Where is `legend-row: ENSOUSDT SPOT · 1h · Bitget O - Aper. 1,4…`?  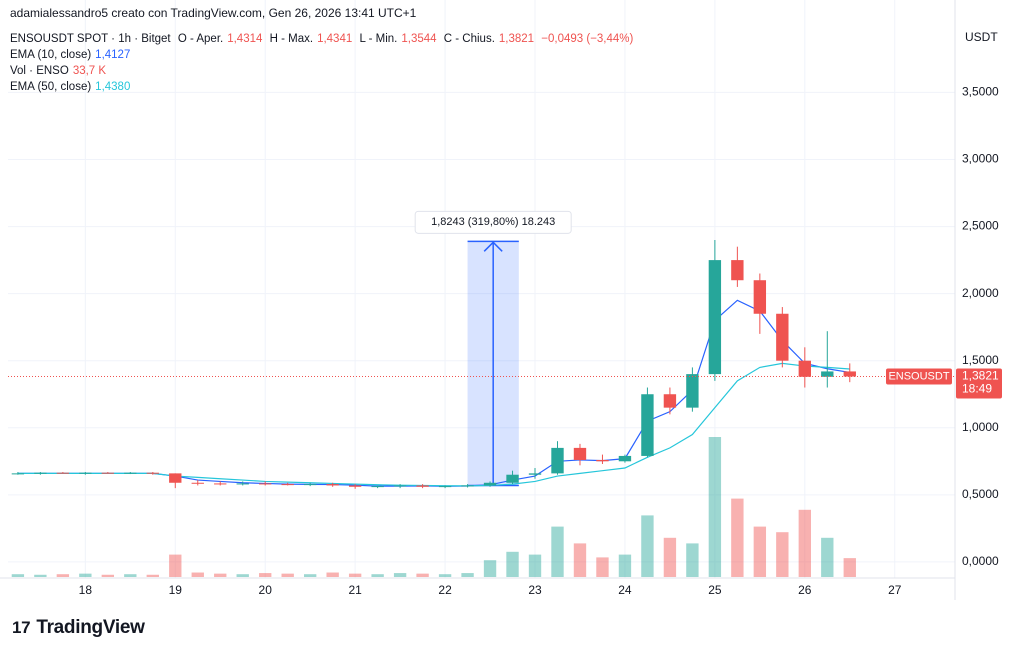
legend-row: ENSOUSDT SPOT · 1h · Bitget O - Aper. 1,4… is located at coordinates (323, 39).